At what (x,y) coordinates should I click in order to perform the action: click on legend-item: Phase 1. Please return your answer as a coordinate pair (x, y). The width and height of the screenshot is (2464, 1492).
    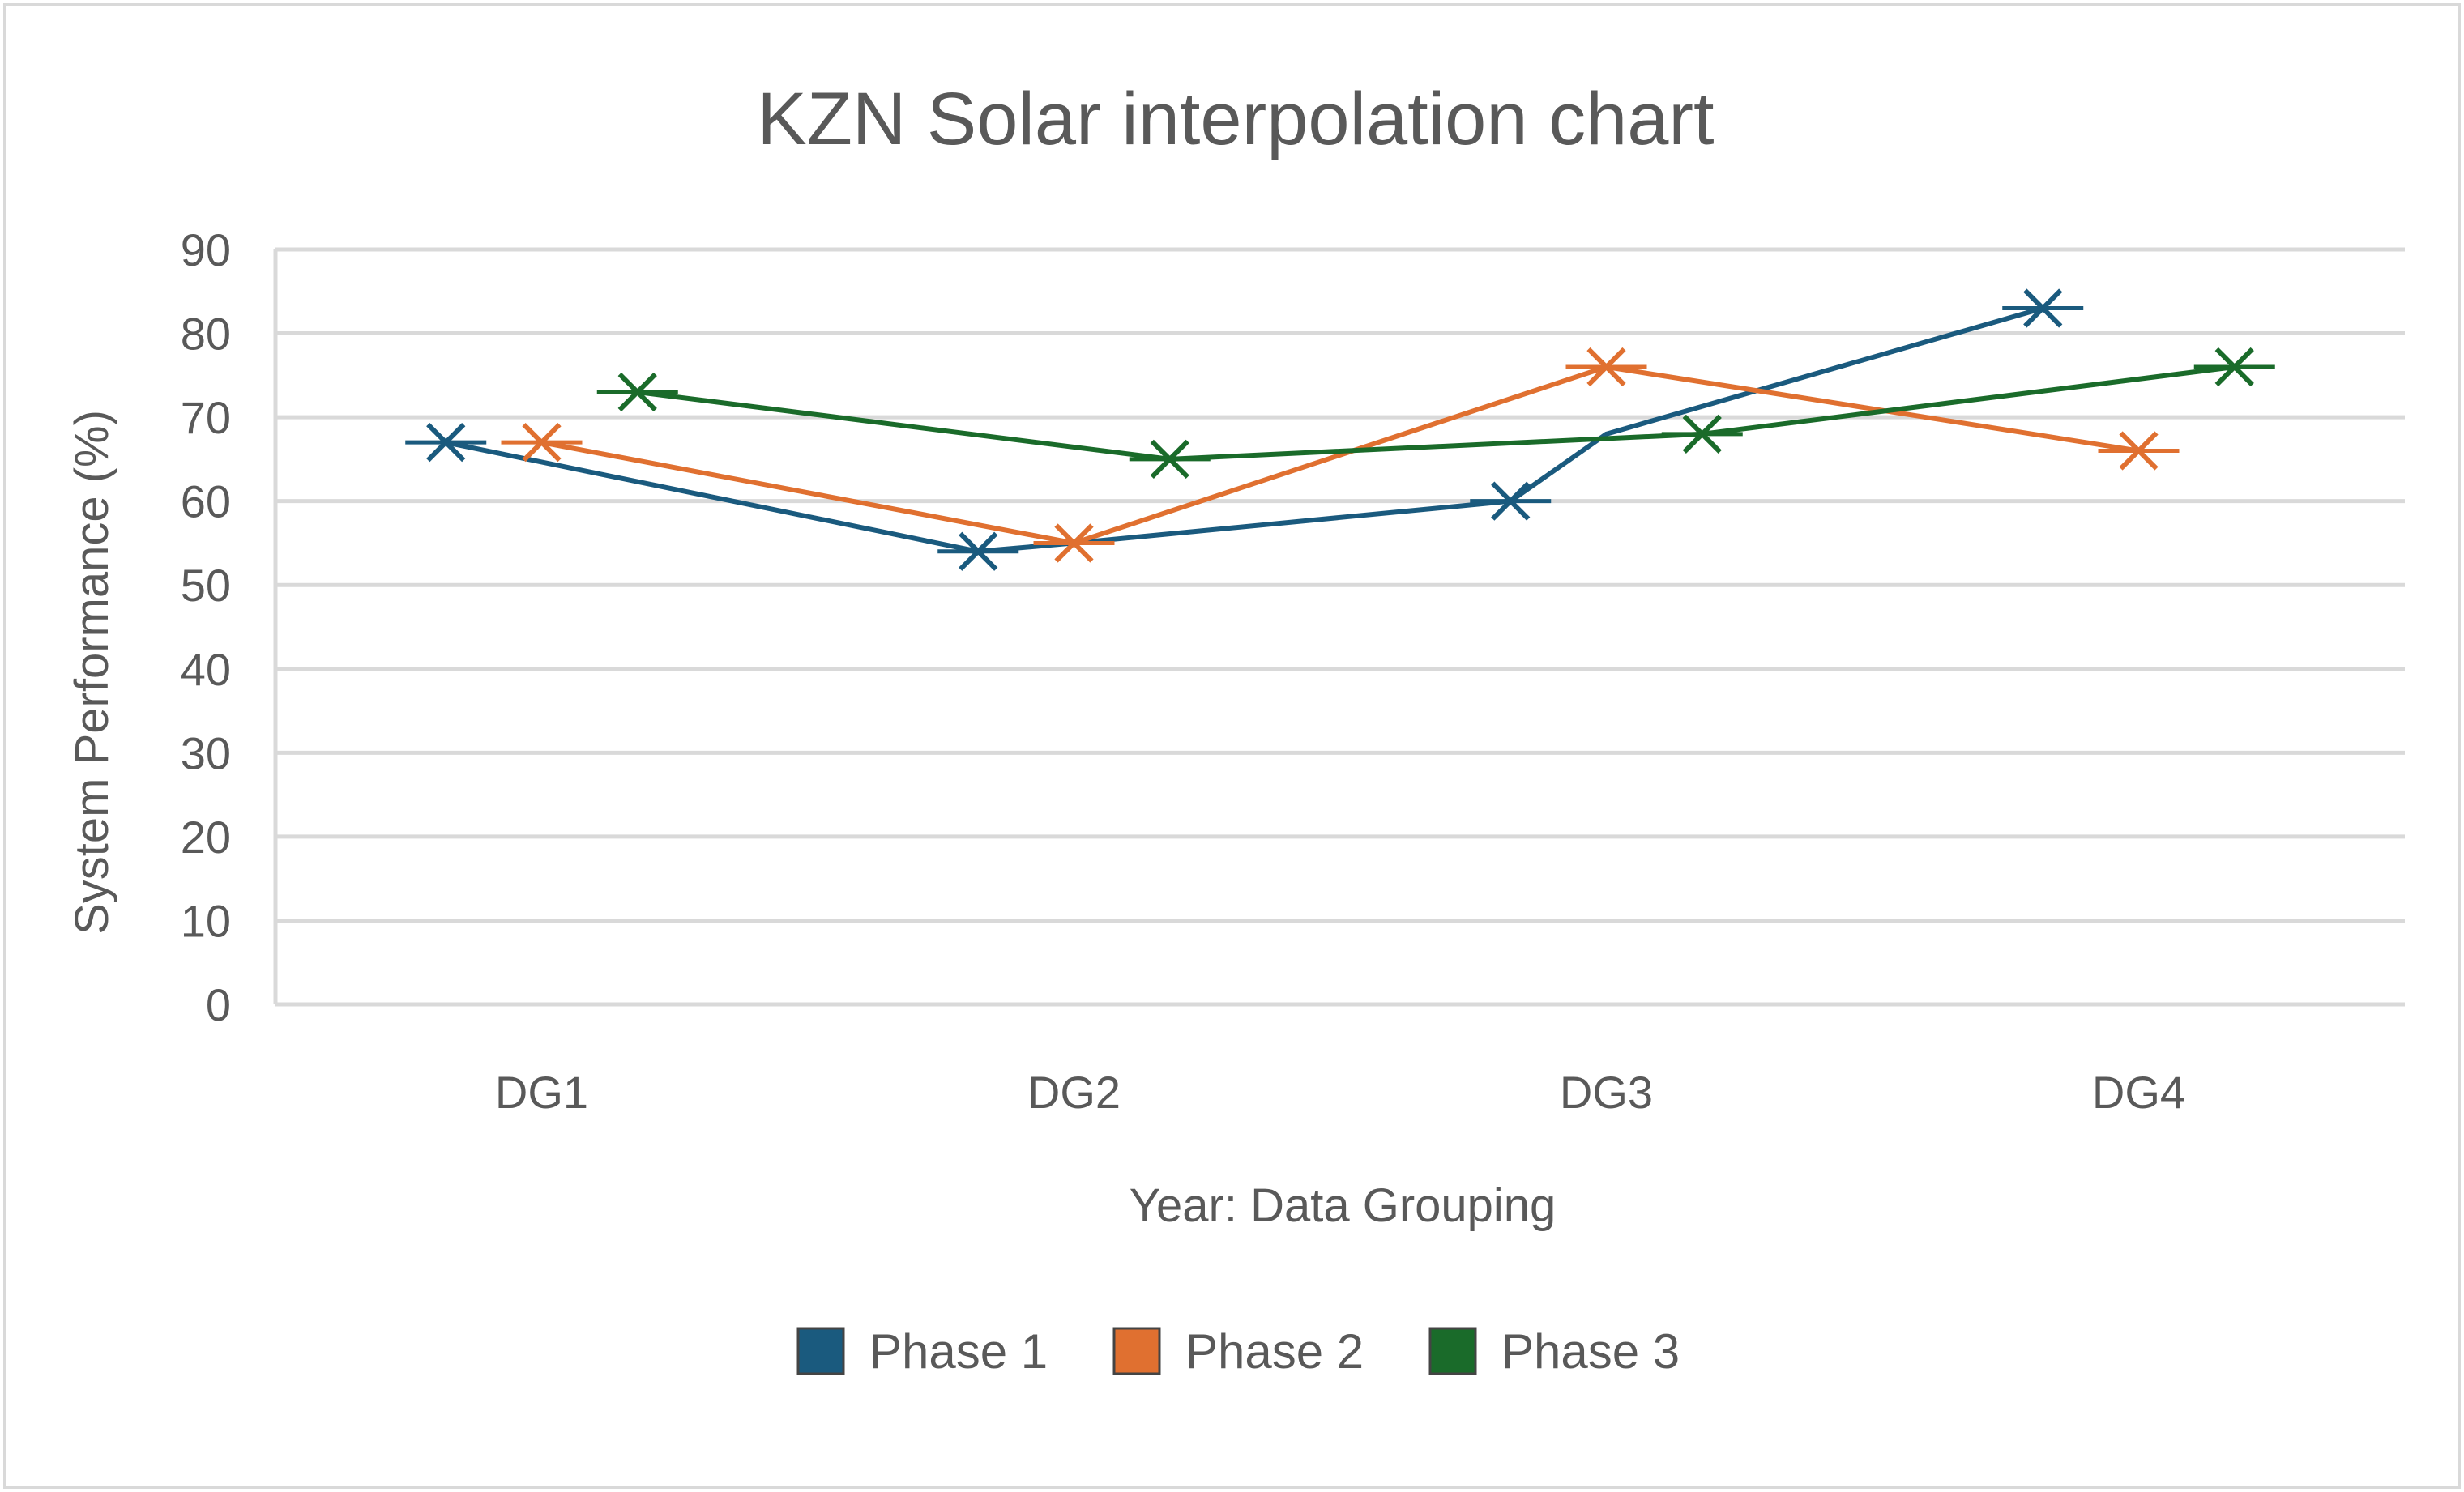
    Looking at the image, I should click on (922, 1352).